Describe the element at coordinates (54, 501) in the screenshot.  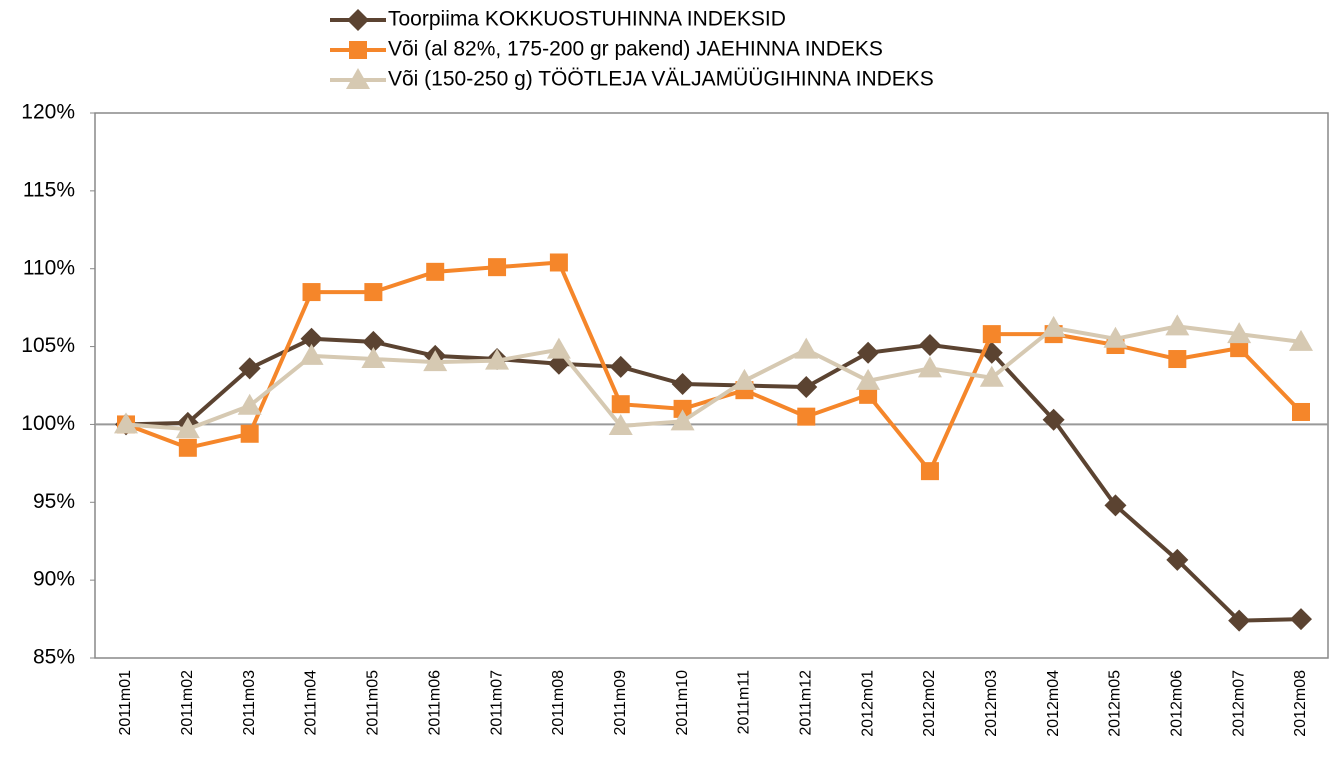
I see `y-tick-label: 95%` at that location.